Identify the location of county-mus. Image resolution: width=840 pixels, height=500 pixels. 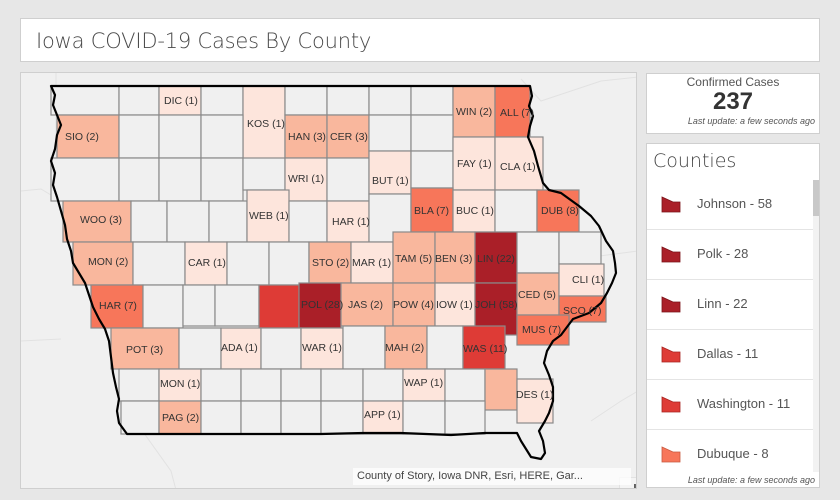
(543, 330).